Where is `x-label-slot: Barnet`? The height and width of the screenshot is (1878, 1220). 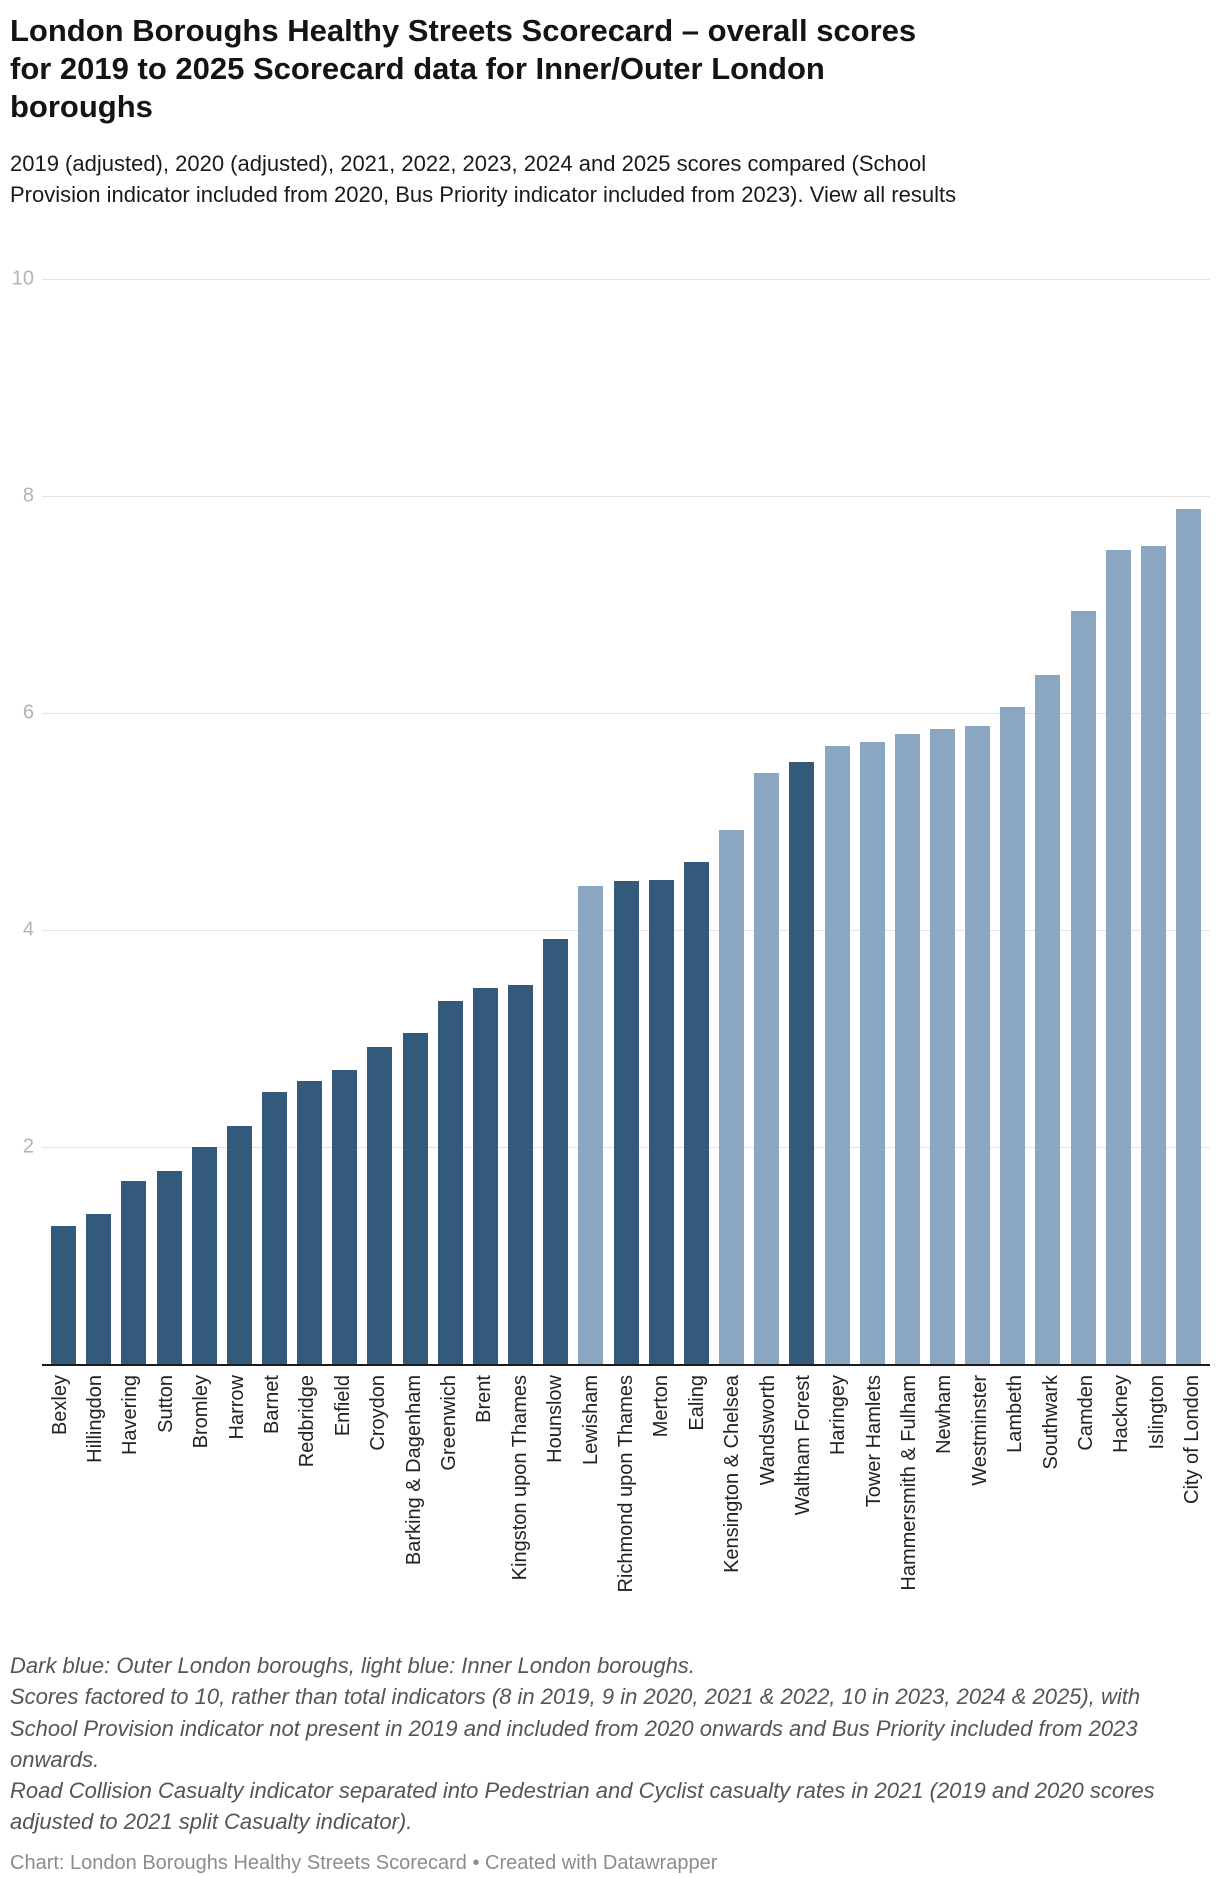 x-label-slot: Barnet is located at coordinates (271, 1400).